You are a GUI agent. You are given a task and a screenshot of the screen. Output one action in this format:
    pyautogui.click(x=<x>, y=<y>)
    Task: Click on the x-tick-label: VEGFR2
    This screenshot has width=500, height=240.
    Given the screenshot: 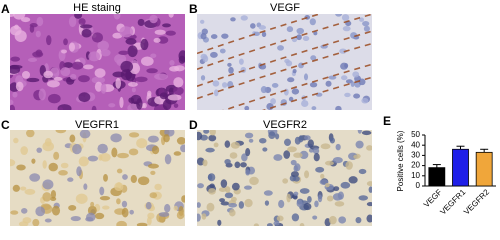 What is the action you would take?
    pyautogui.click(x=476, y=201)
    